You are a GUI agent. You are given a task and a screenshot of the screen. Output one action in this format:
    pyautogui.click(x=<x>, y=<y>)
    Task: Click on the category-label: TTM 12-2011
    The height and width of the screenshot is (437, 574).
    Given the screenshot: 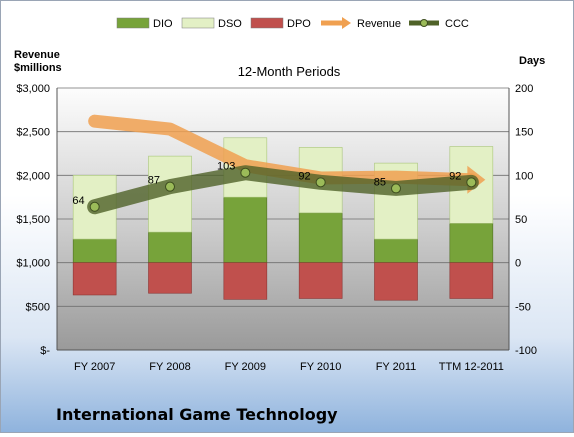 What is the action you would take?
    pyautogui.click(x=471, y=367)
    